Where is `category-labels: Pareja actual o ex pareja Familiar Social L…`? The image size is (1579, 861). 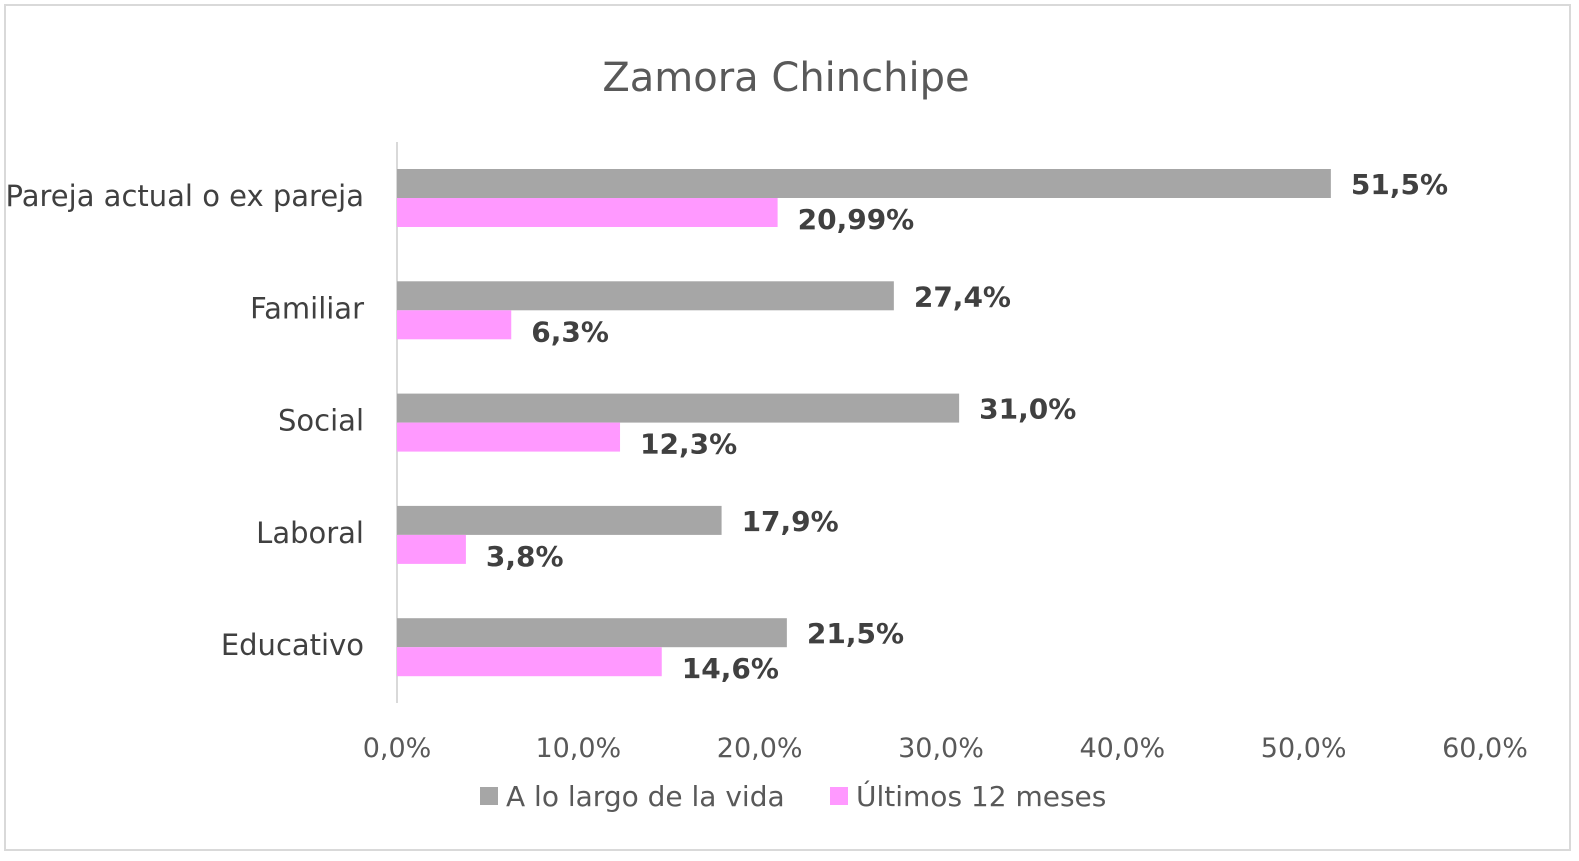
category-labels: Pareja actual o ex pareja Familiar Social L… is located at coordinates (185, 420).